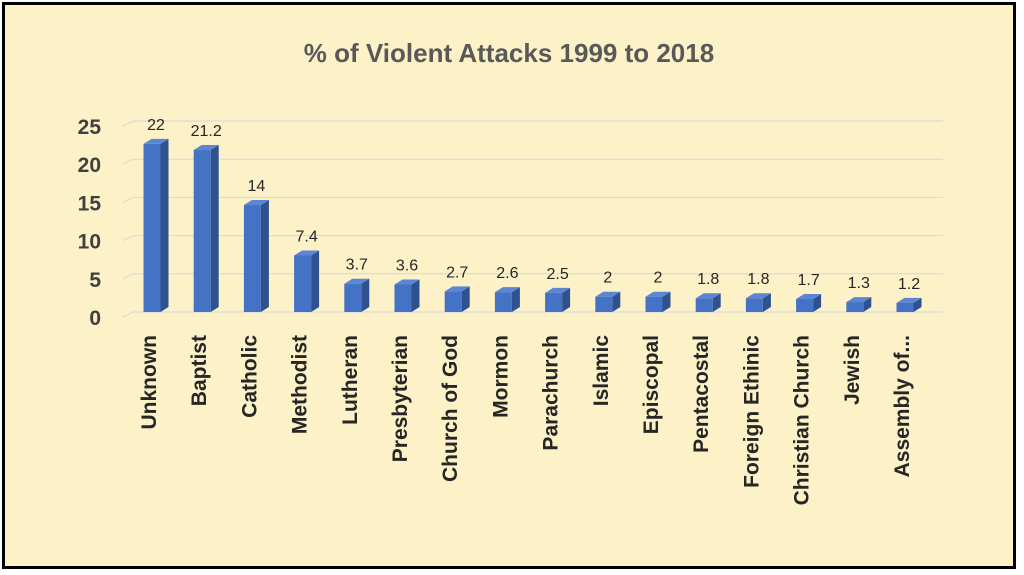 The width and height of the screenshot is (1024, 575). What do you see at coordinates (751, 411) in the screenshot?
I see `x-tick-label: Foreign Ethinic` at bounding box center [751, 411].